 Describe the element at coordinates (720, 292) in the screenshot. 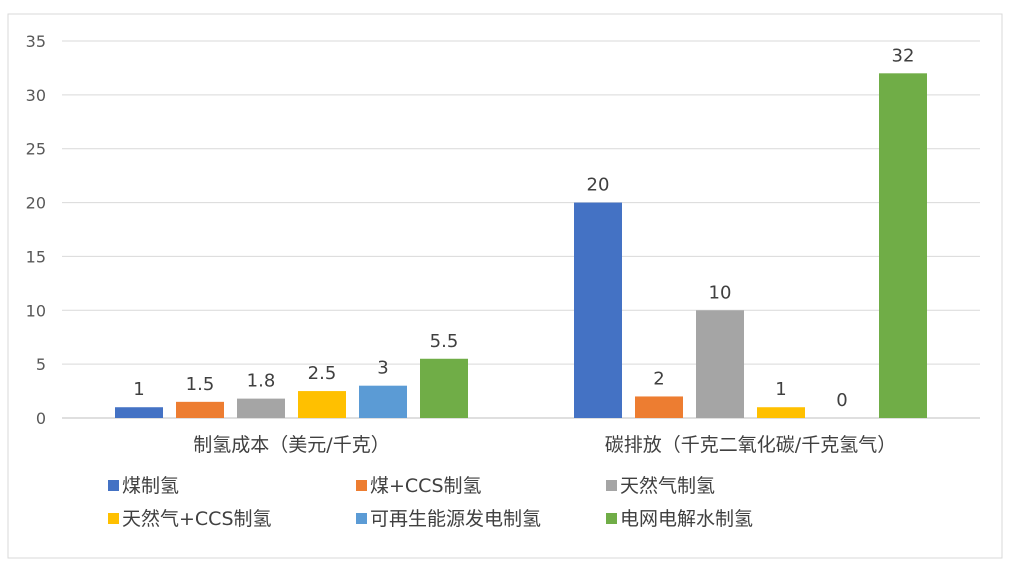

I see `data-label: 10` at that location.